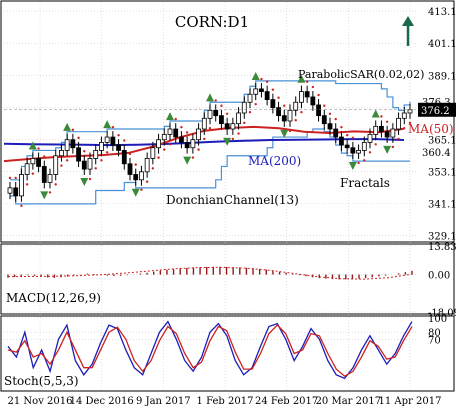  I want to click on stoch-title: Stoch(5,5,3), so click(41, 381).